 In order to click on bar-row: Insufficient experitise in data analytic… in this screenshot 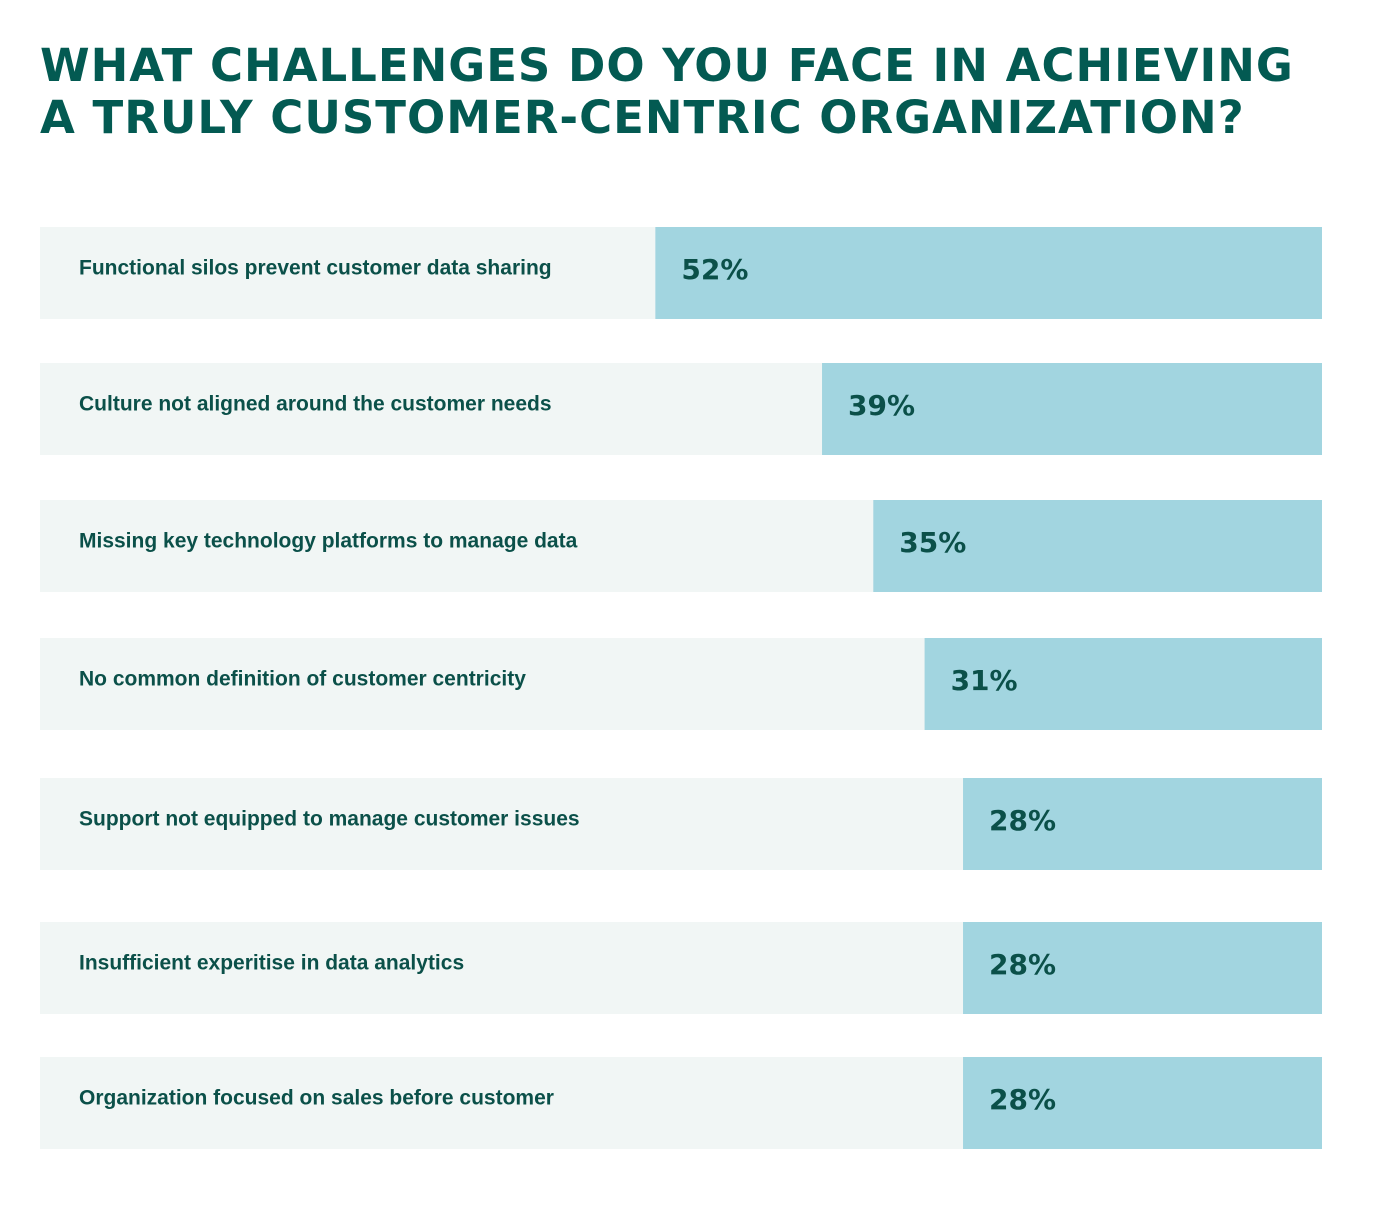, I will do `click(681, 968)`.